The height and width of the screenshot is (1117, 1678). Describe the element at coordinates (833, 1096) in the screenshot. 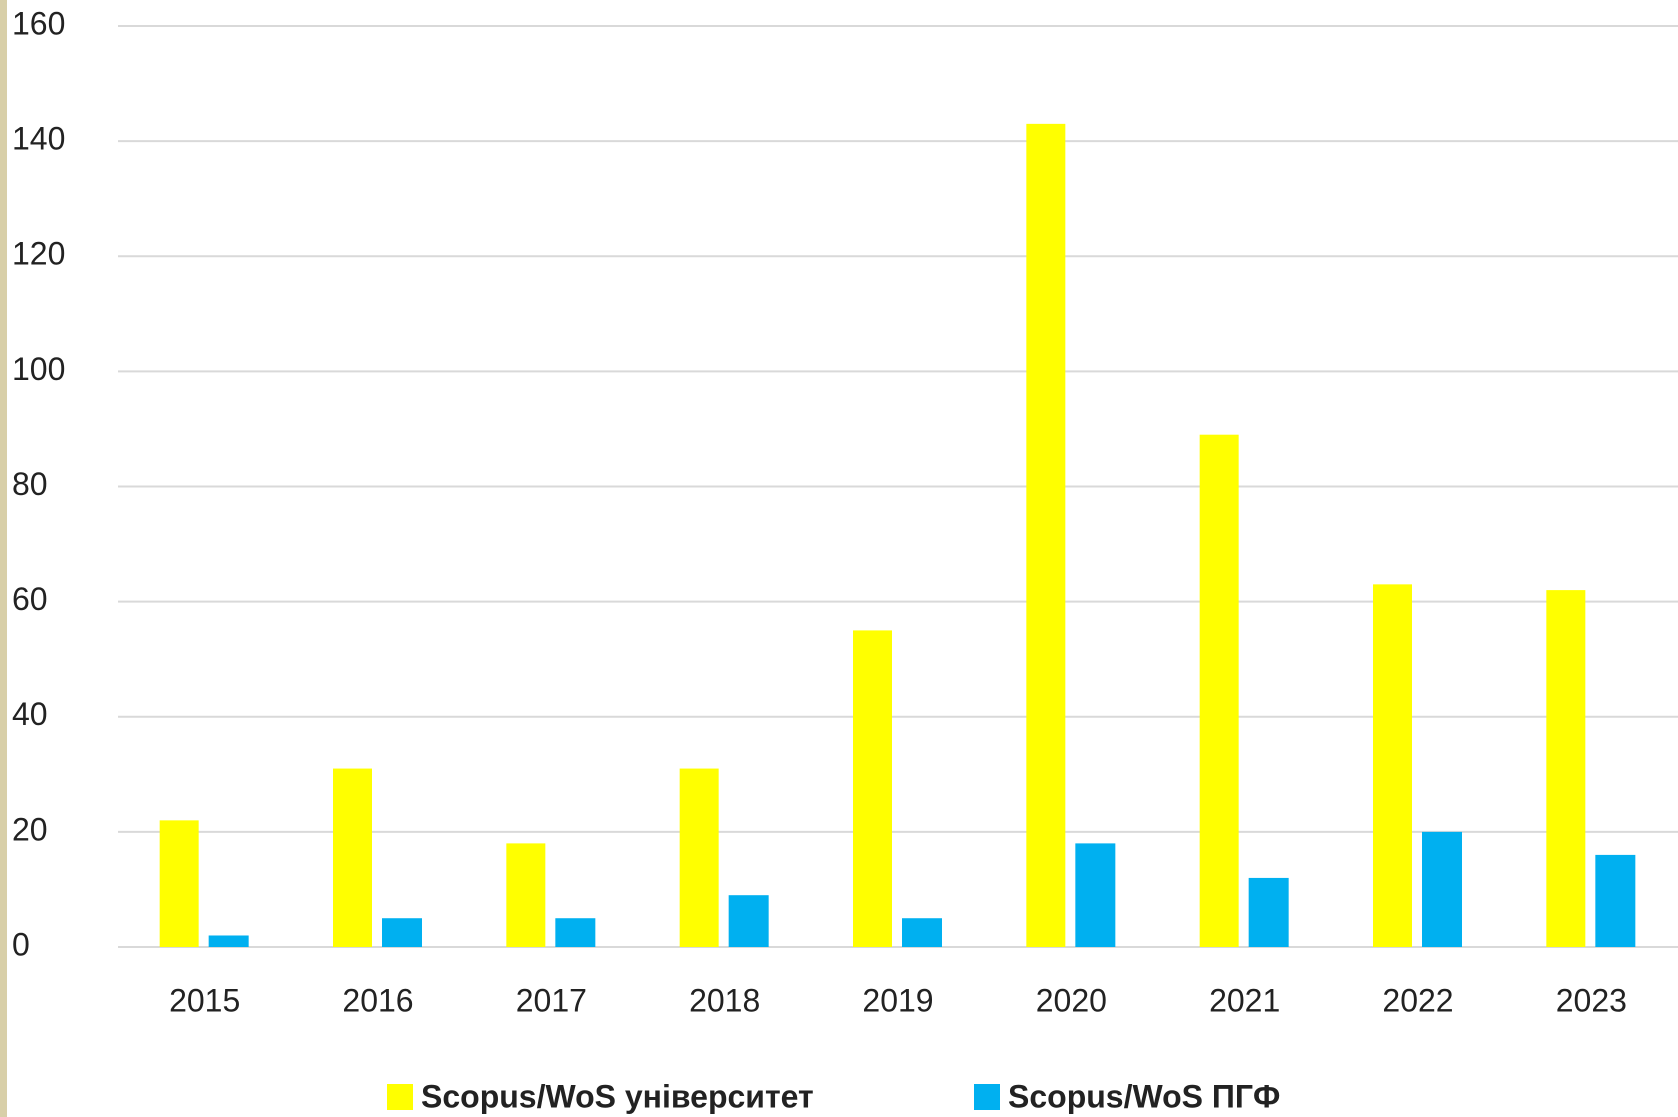

I see `legend: Scopus/WoS університет Scopus/WoS ПГФ` at that location.